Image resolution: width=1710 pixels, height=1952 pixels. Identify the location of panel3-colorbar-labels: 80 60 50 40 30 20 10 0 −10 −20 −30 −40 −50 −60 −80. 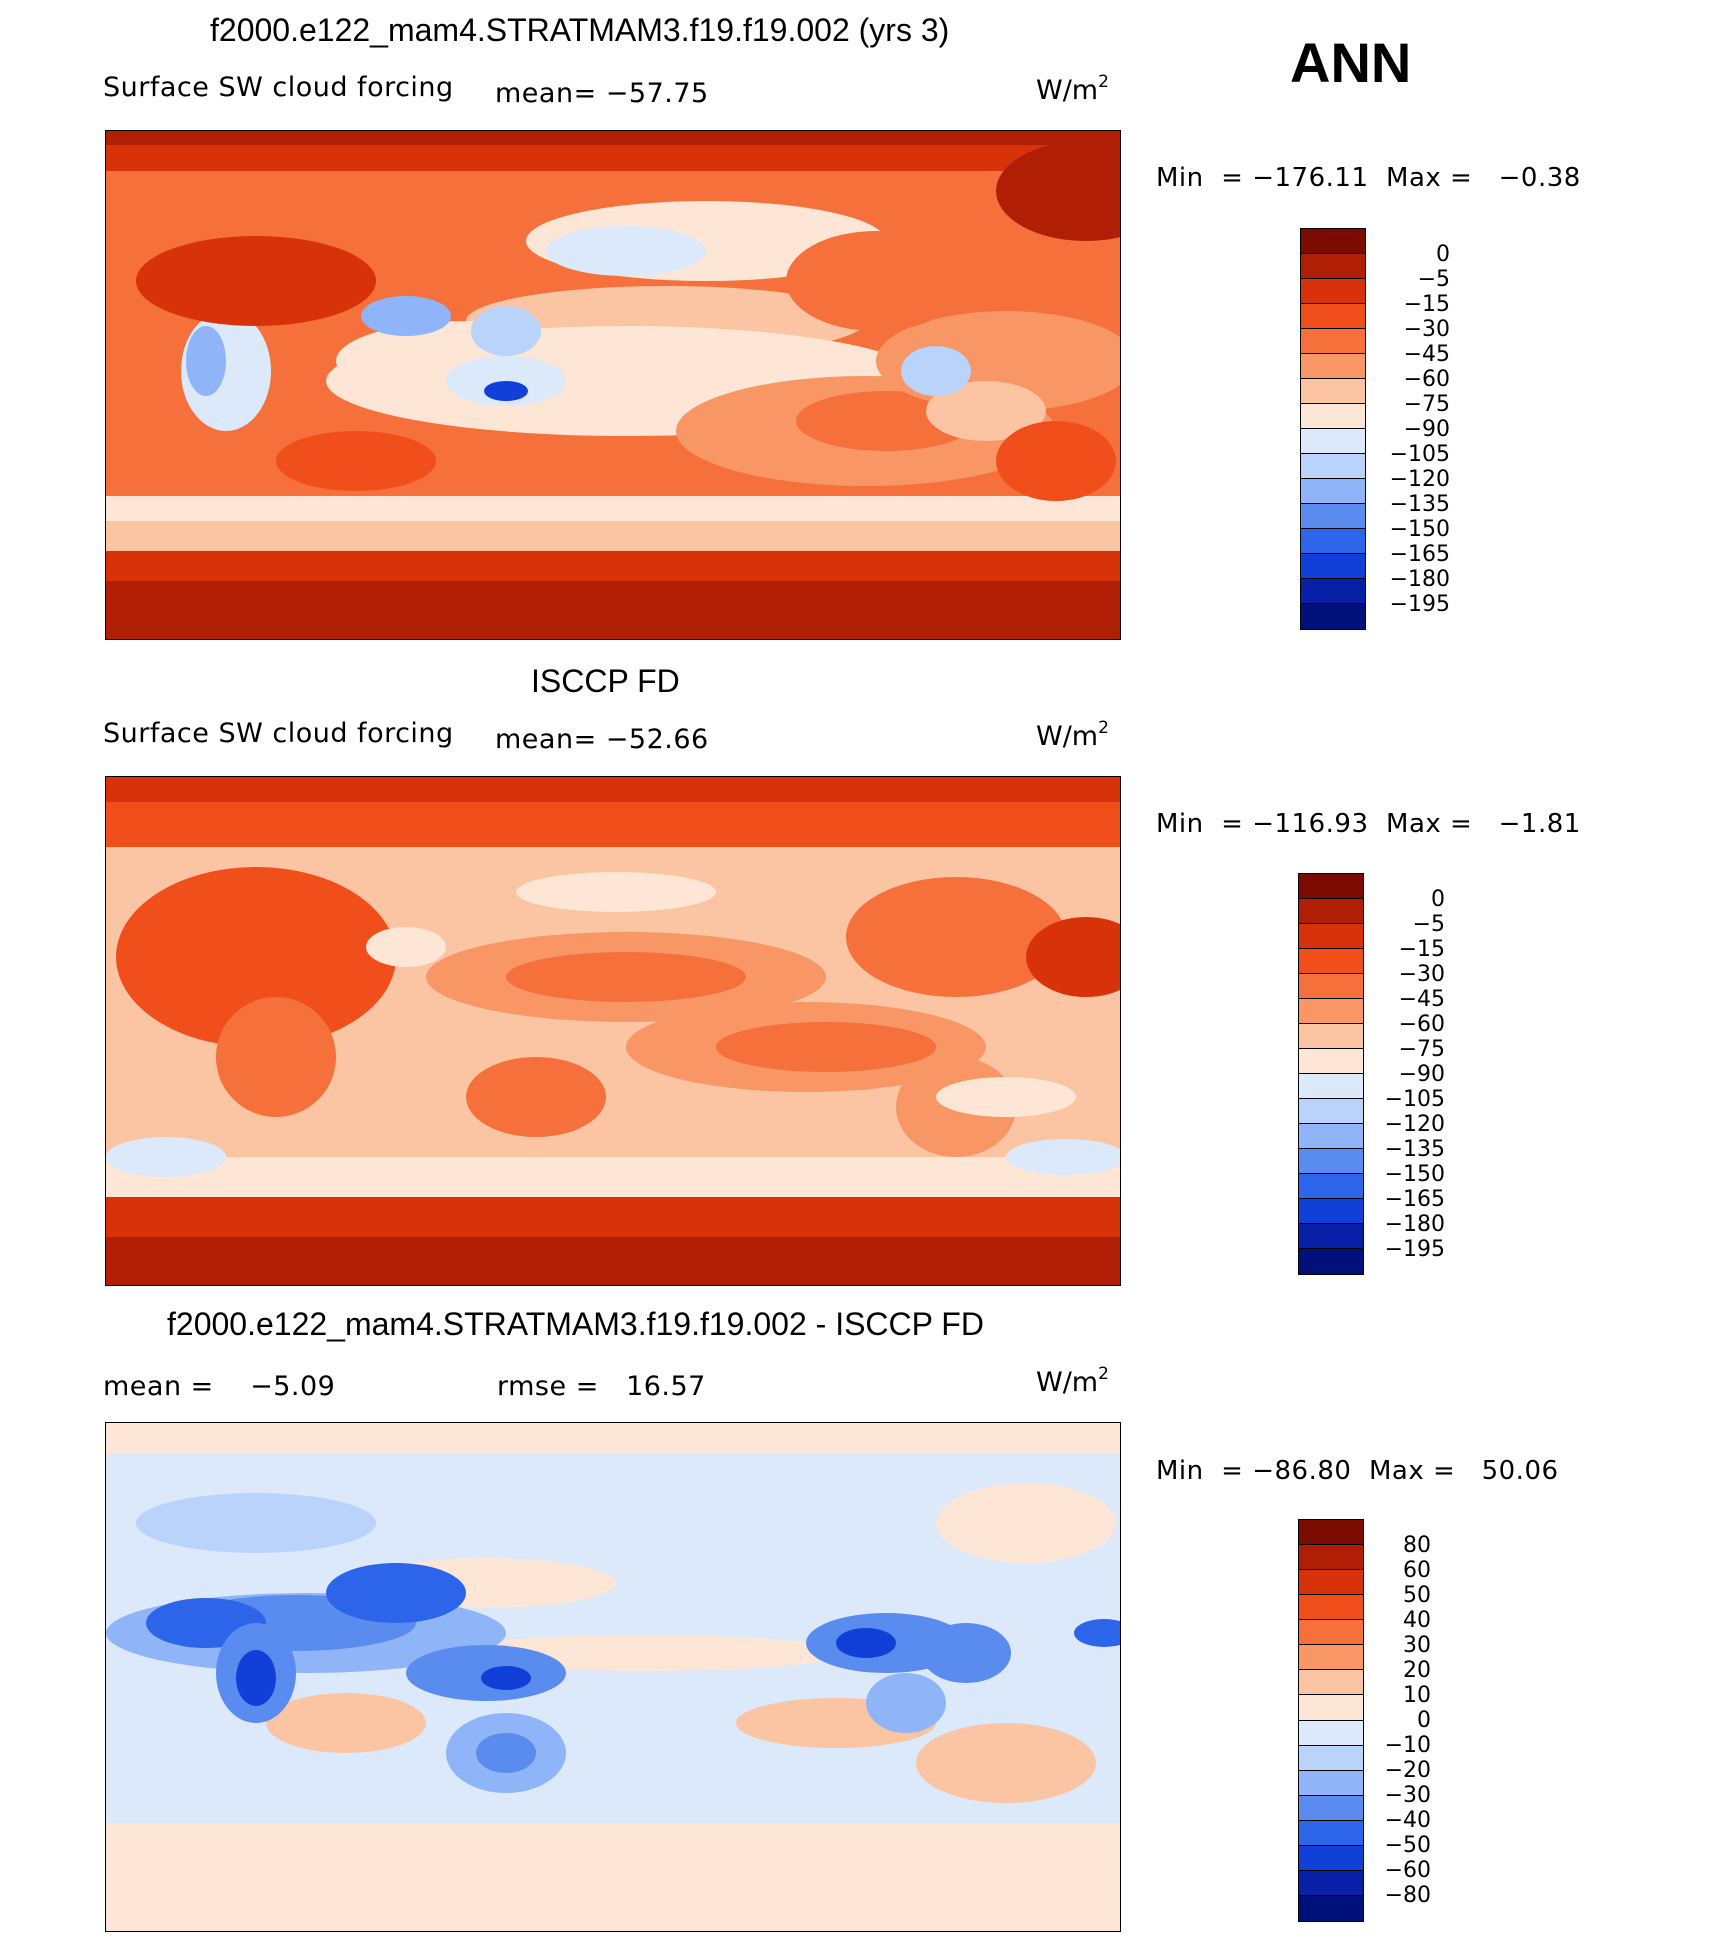
(1403, 1723).